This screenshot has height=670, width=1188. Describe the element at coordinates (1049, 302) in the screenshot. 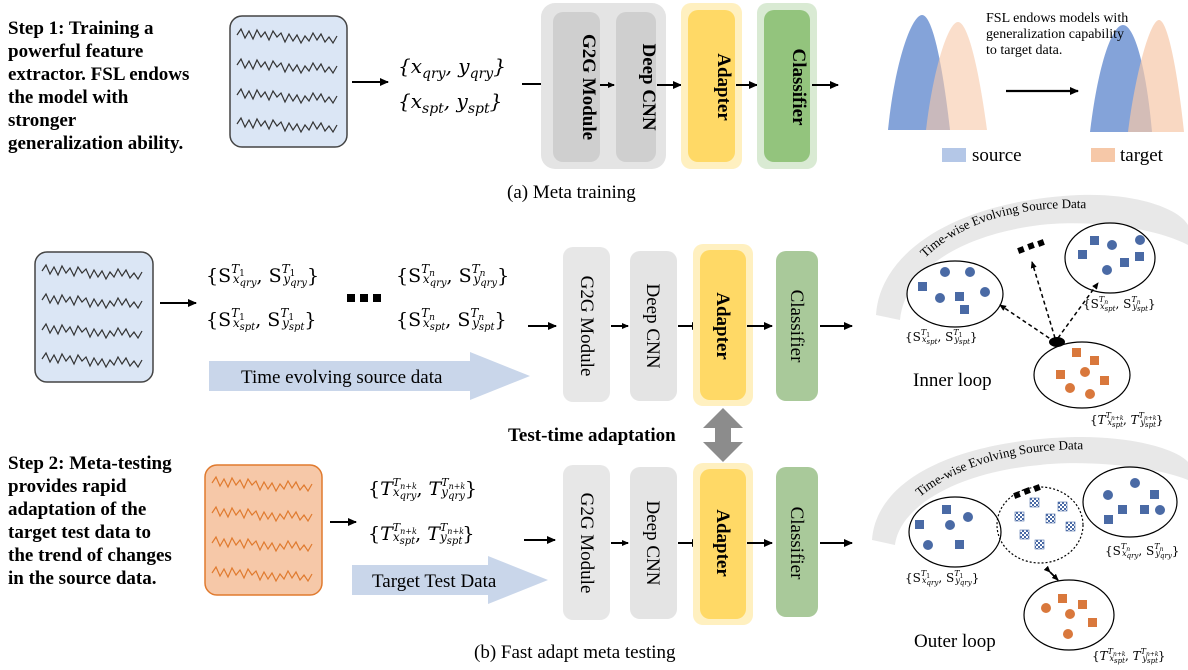

I see `inner-loop-arrows` at that location.